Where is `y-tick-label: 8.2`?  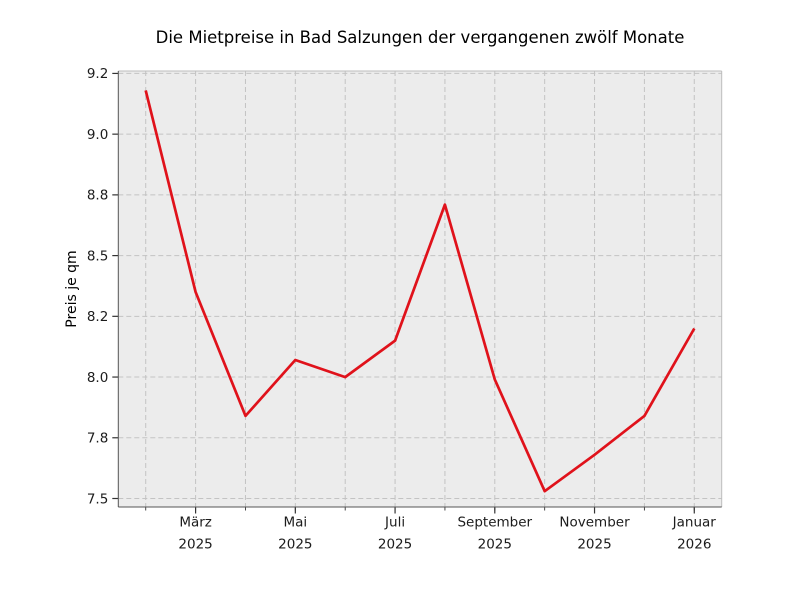
y-tick-label: 8.2 is located at coordinates (97, 317).